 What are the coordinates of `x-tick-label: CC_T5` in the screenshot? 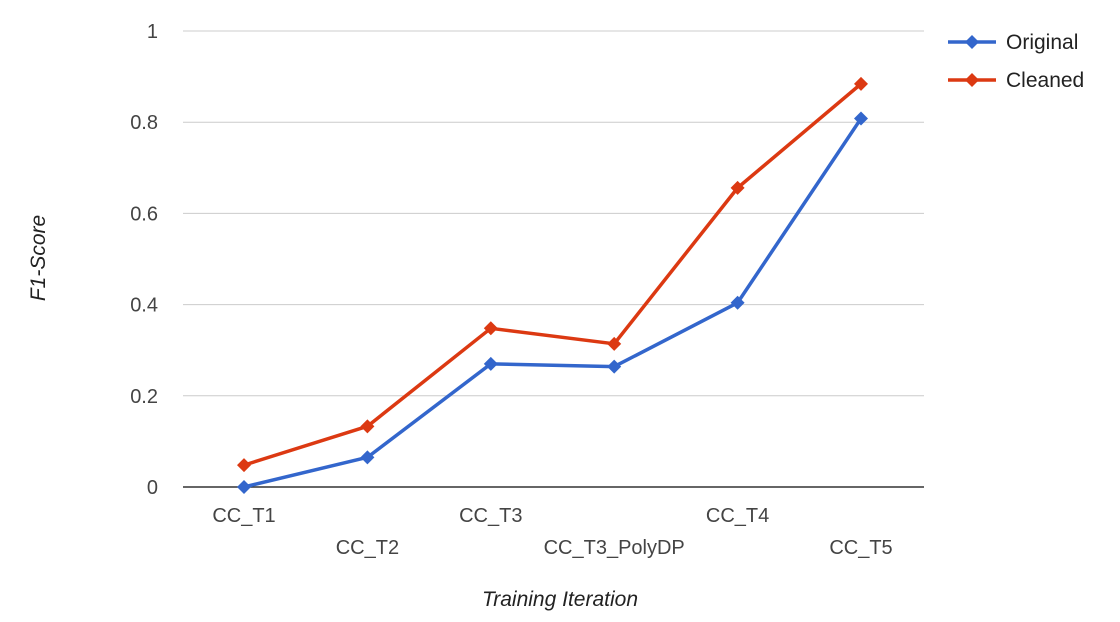 It's located at (860, 548).